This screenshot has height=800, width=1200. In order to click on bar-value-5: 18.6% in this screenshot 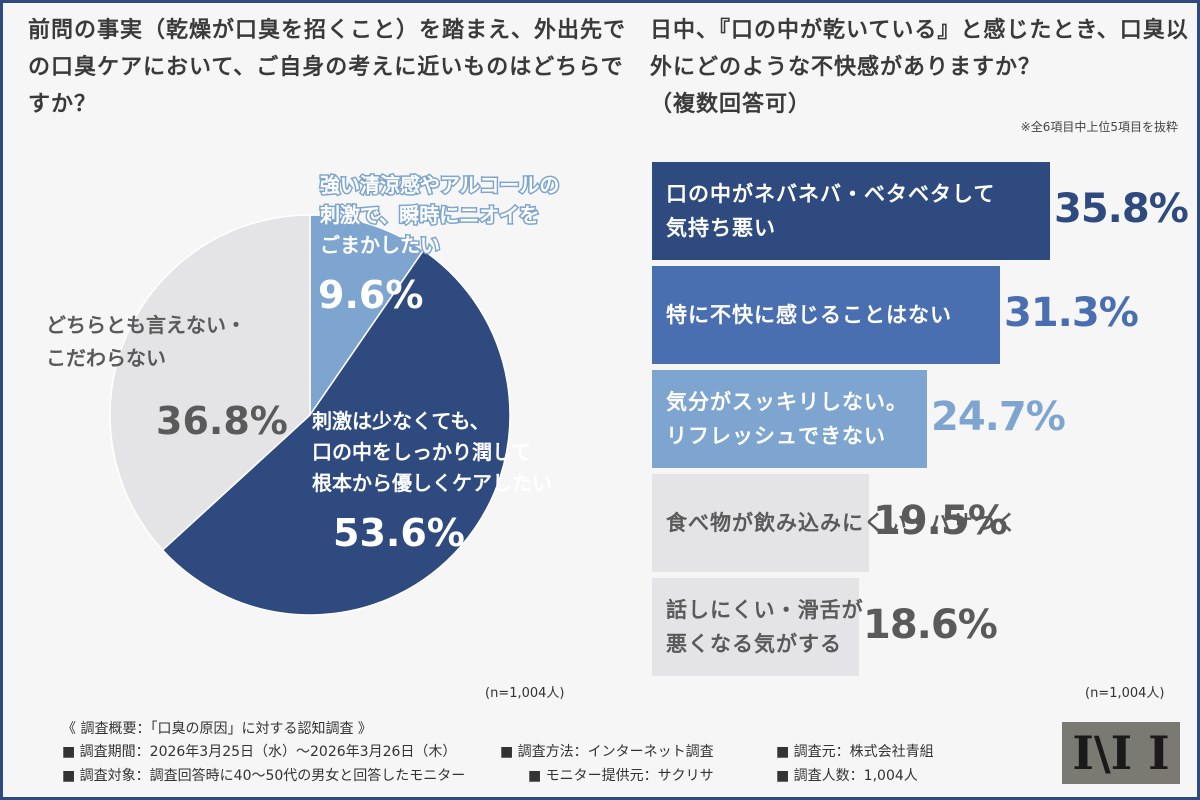, I will do `click(930, 625)`.